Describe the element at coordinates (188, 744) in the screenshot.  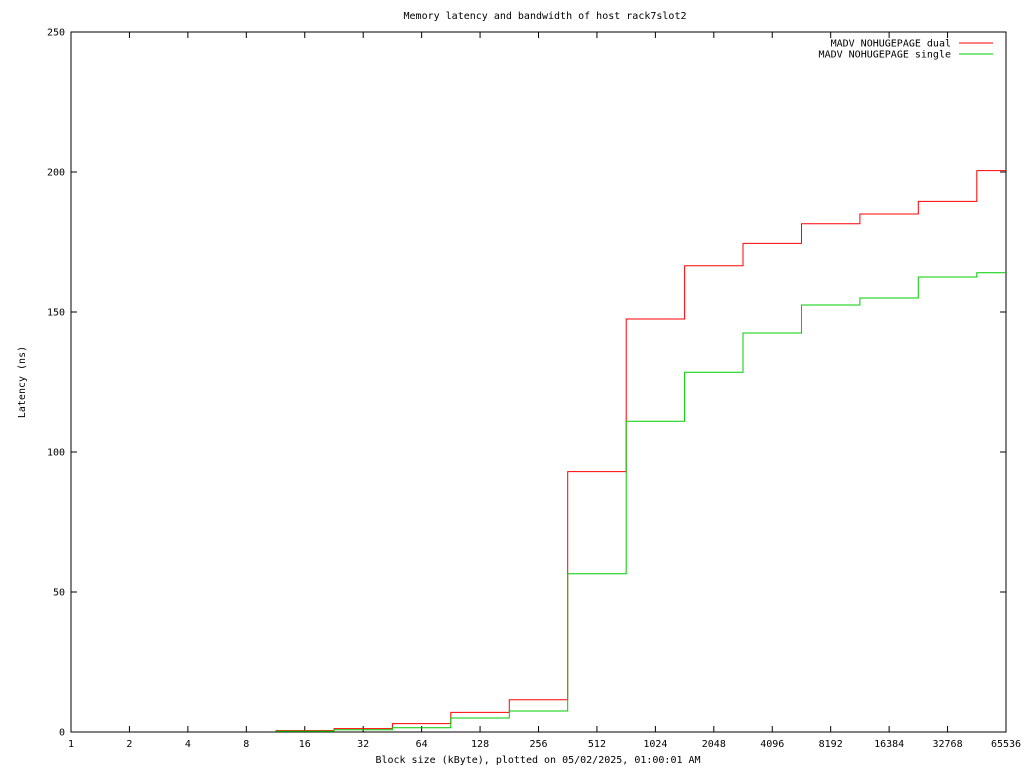
I see `x-tick-label: 4` at that location.